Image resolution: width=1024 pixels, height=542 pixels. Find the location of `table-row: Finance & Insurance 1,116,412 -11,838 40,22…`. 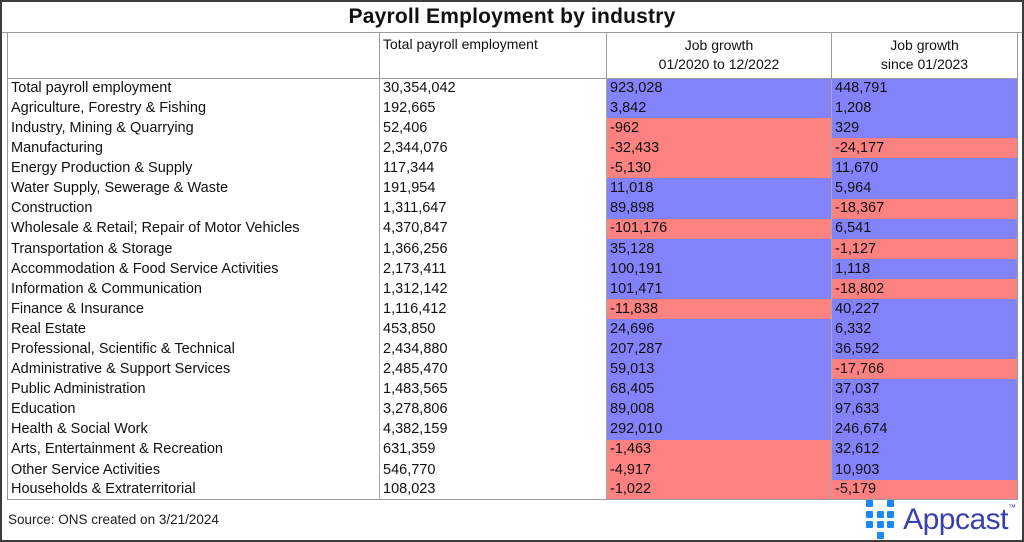

table-row: Finance & Insurance 1,116,412 -11,838 40,22… is located at coordinates (513, 309).